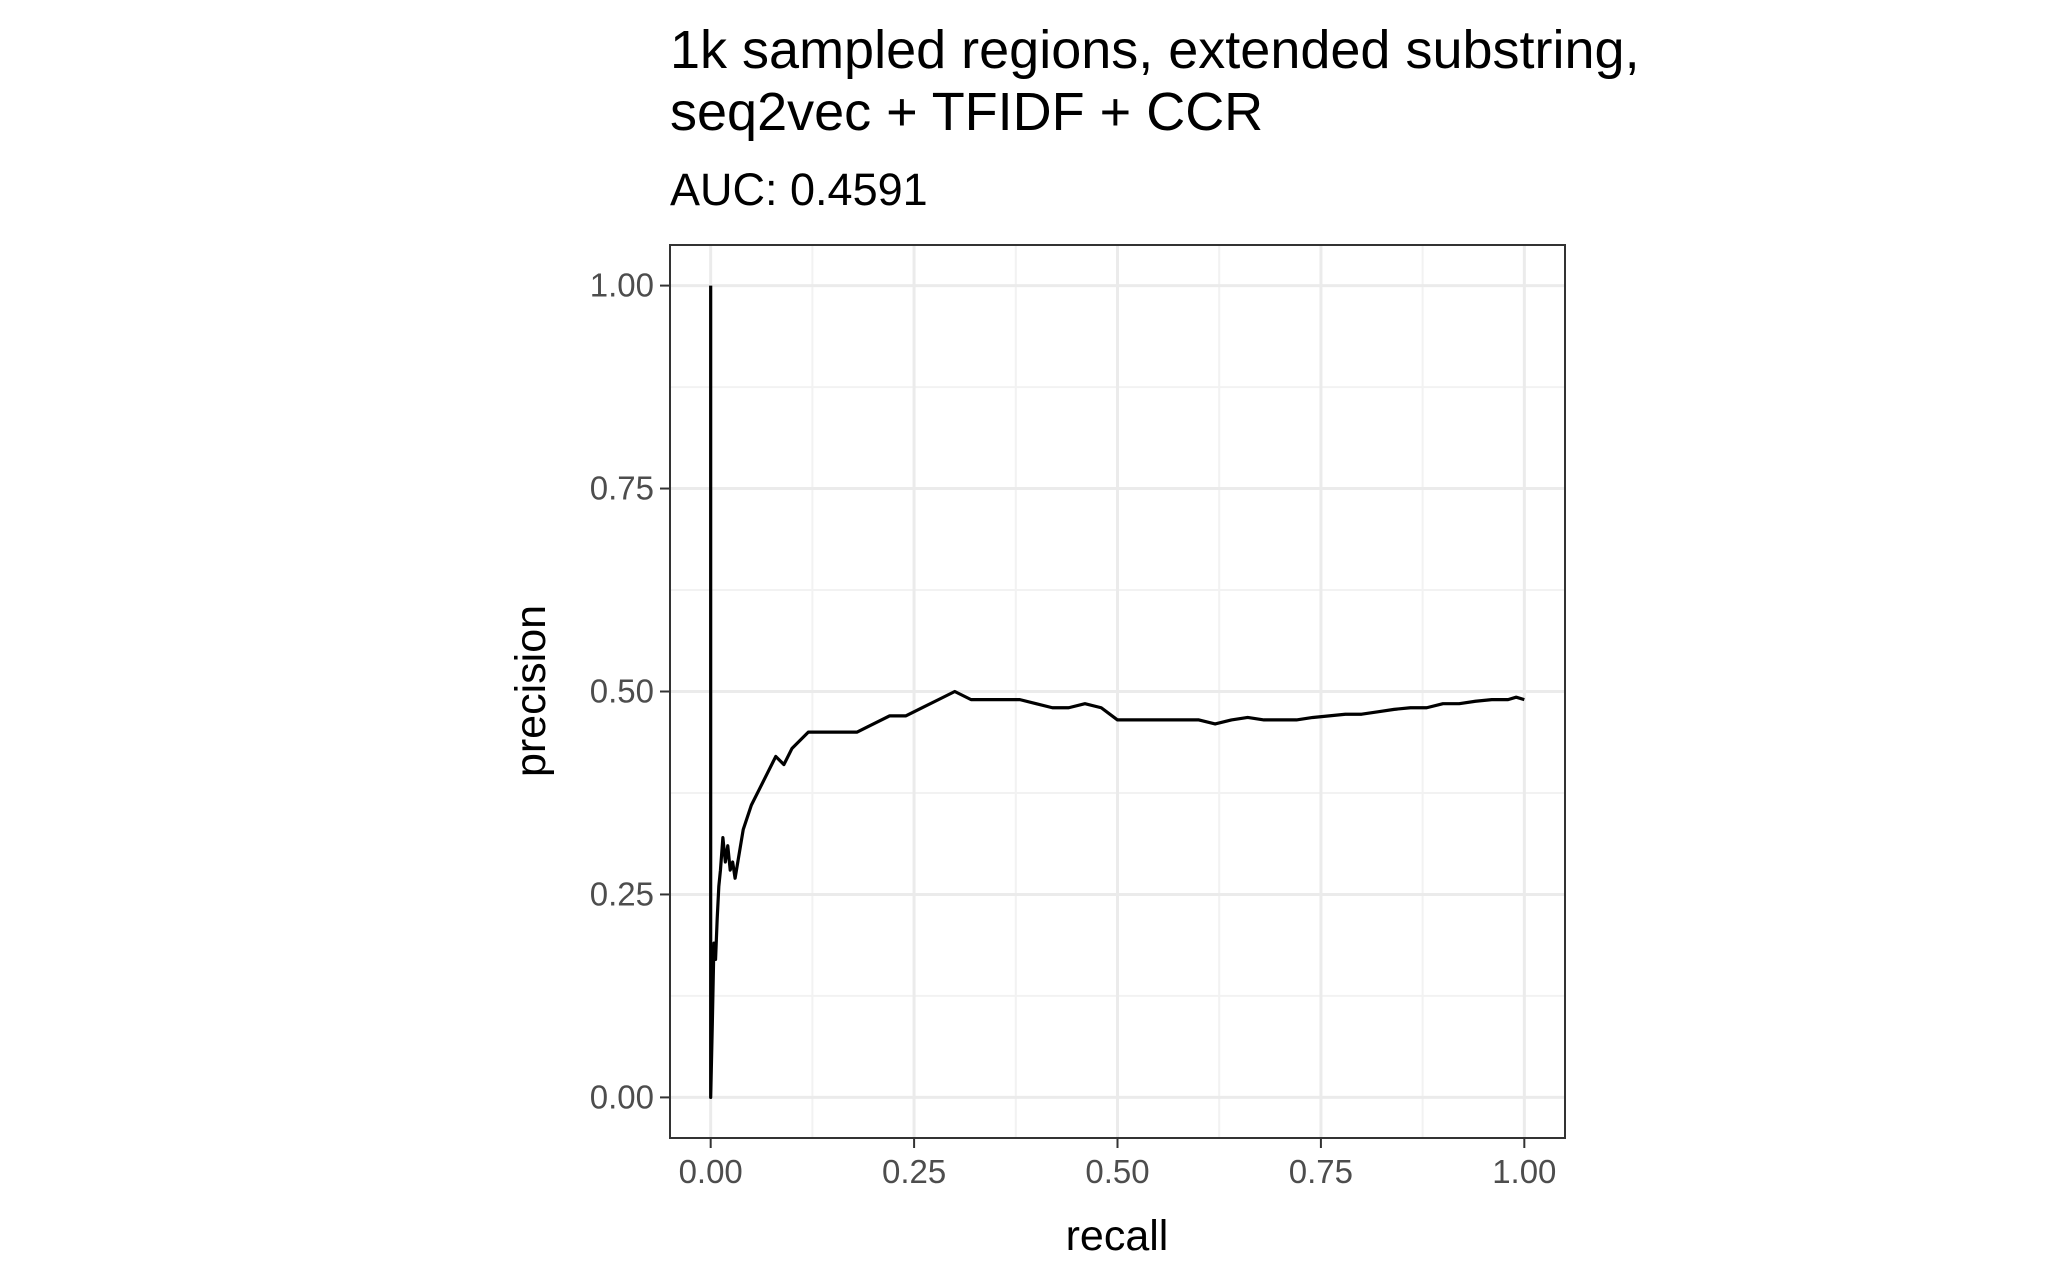 Image resolution: width=2050 pixels, height=1274 pixels. What do you see at coordinates (711, 1171) in the screenshot?
I see `x-tick-label: 0.00` at bounding box center [711, 1171].